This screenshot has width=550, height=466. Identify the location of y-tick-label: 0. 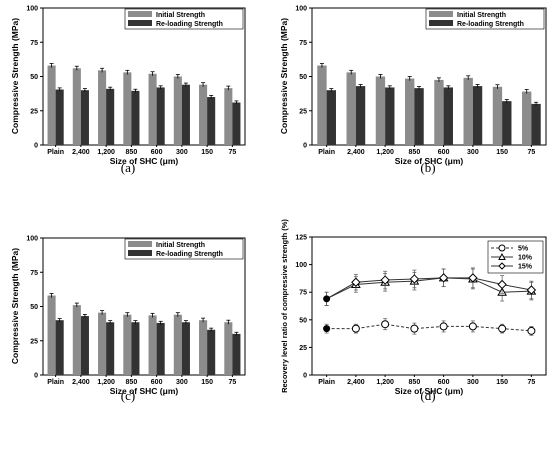
(305, 146).